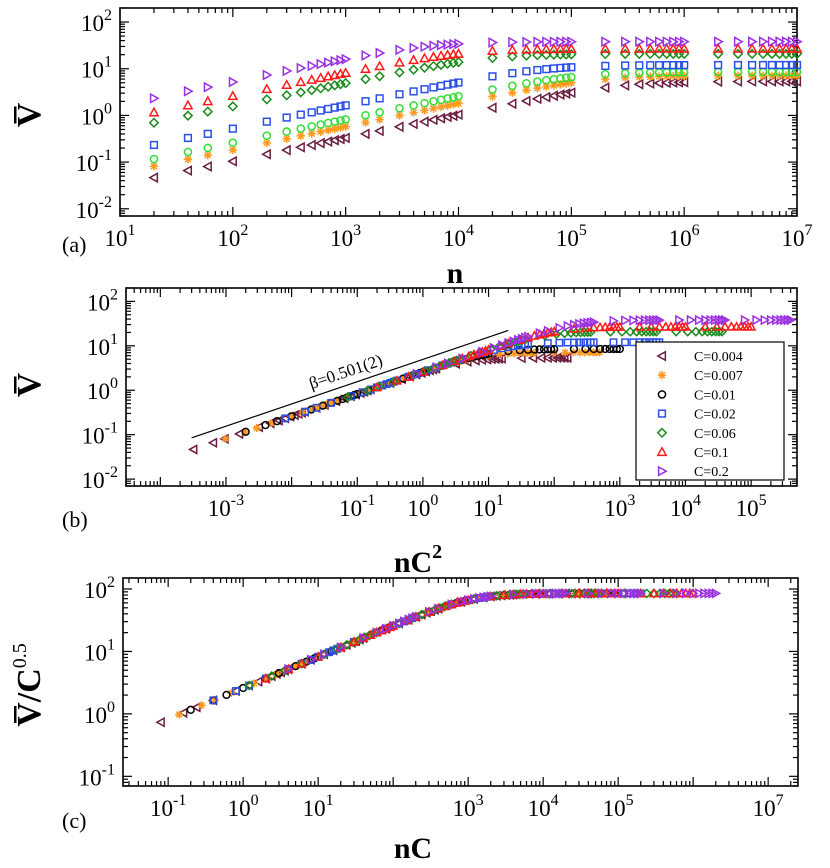  Describe the element at coordinates (418, 560) in the screenshot. I see `panel-b-xlabel: nC2` at that location.